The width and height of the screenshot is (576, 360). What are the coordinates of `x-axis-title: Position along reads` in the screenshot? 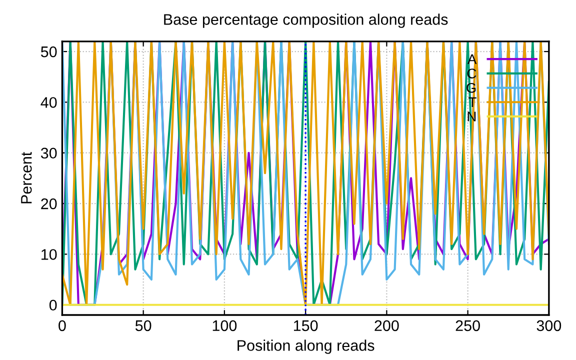 It's located at (306, 347).